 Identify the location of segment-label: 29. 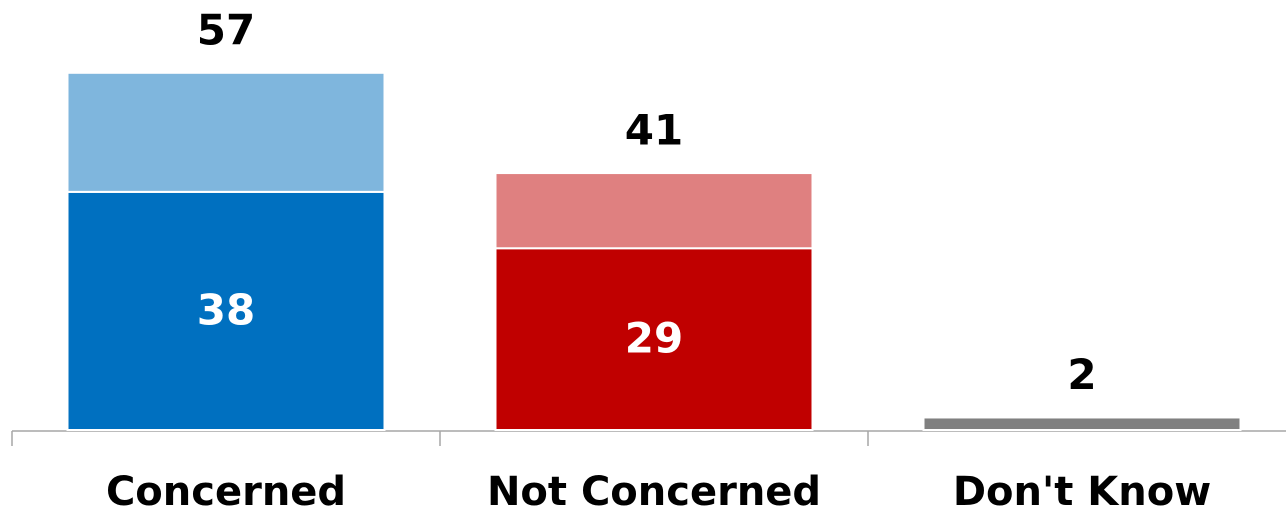
(654, 338).